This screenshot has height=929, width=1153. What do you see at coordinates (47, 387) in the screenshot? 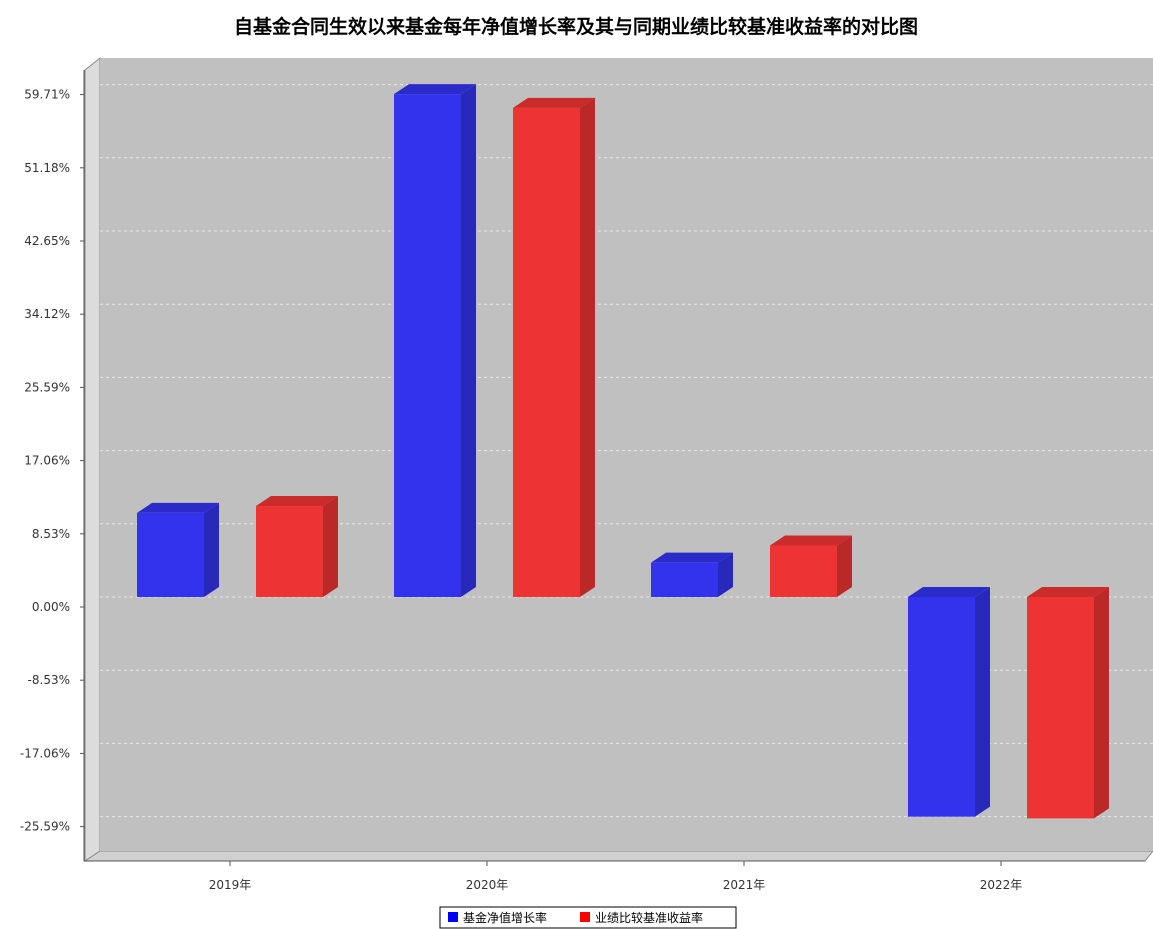
I see `y-tick-label: 25.59%` at bounding box center [47, 387].